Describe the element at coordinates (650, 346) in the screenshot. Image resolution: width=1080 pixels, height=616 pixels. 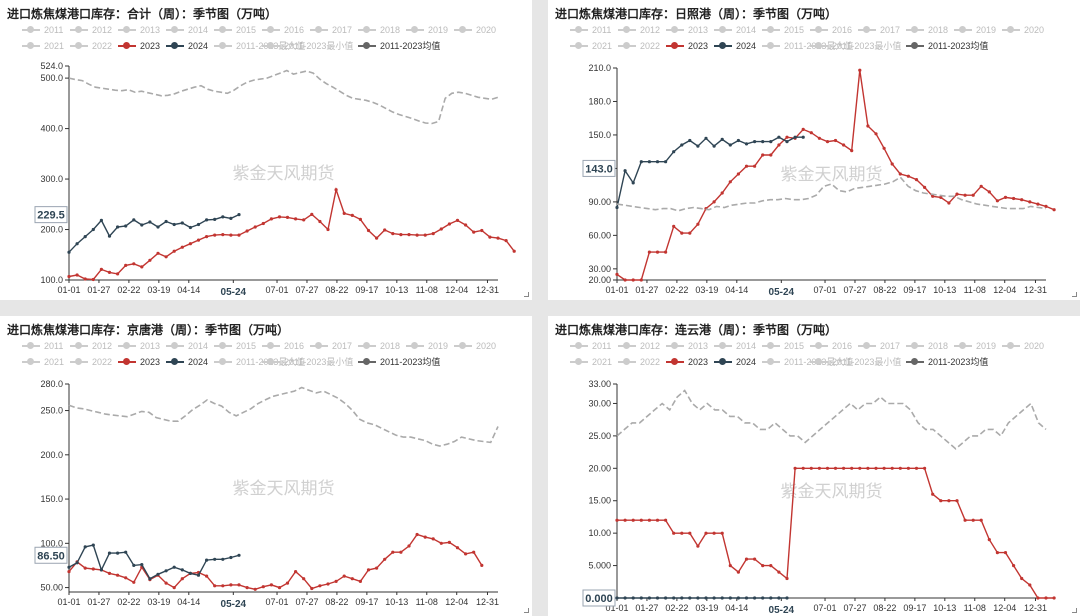
I see `legend-label: 2012` at that location.